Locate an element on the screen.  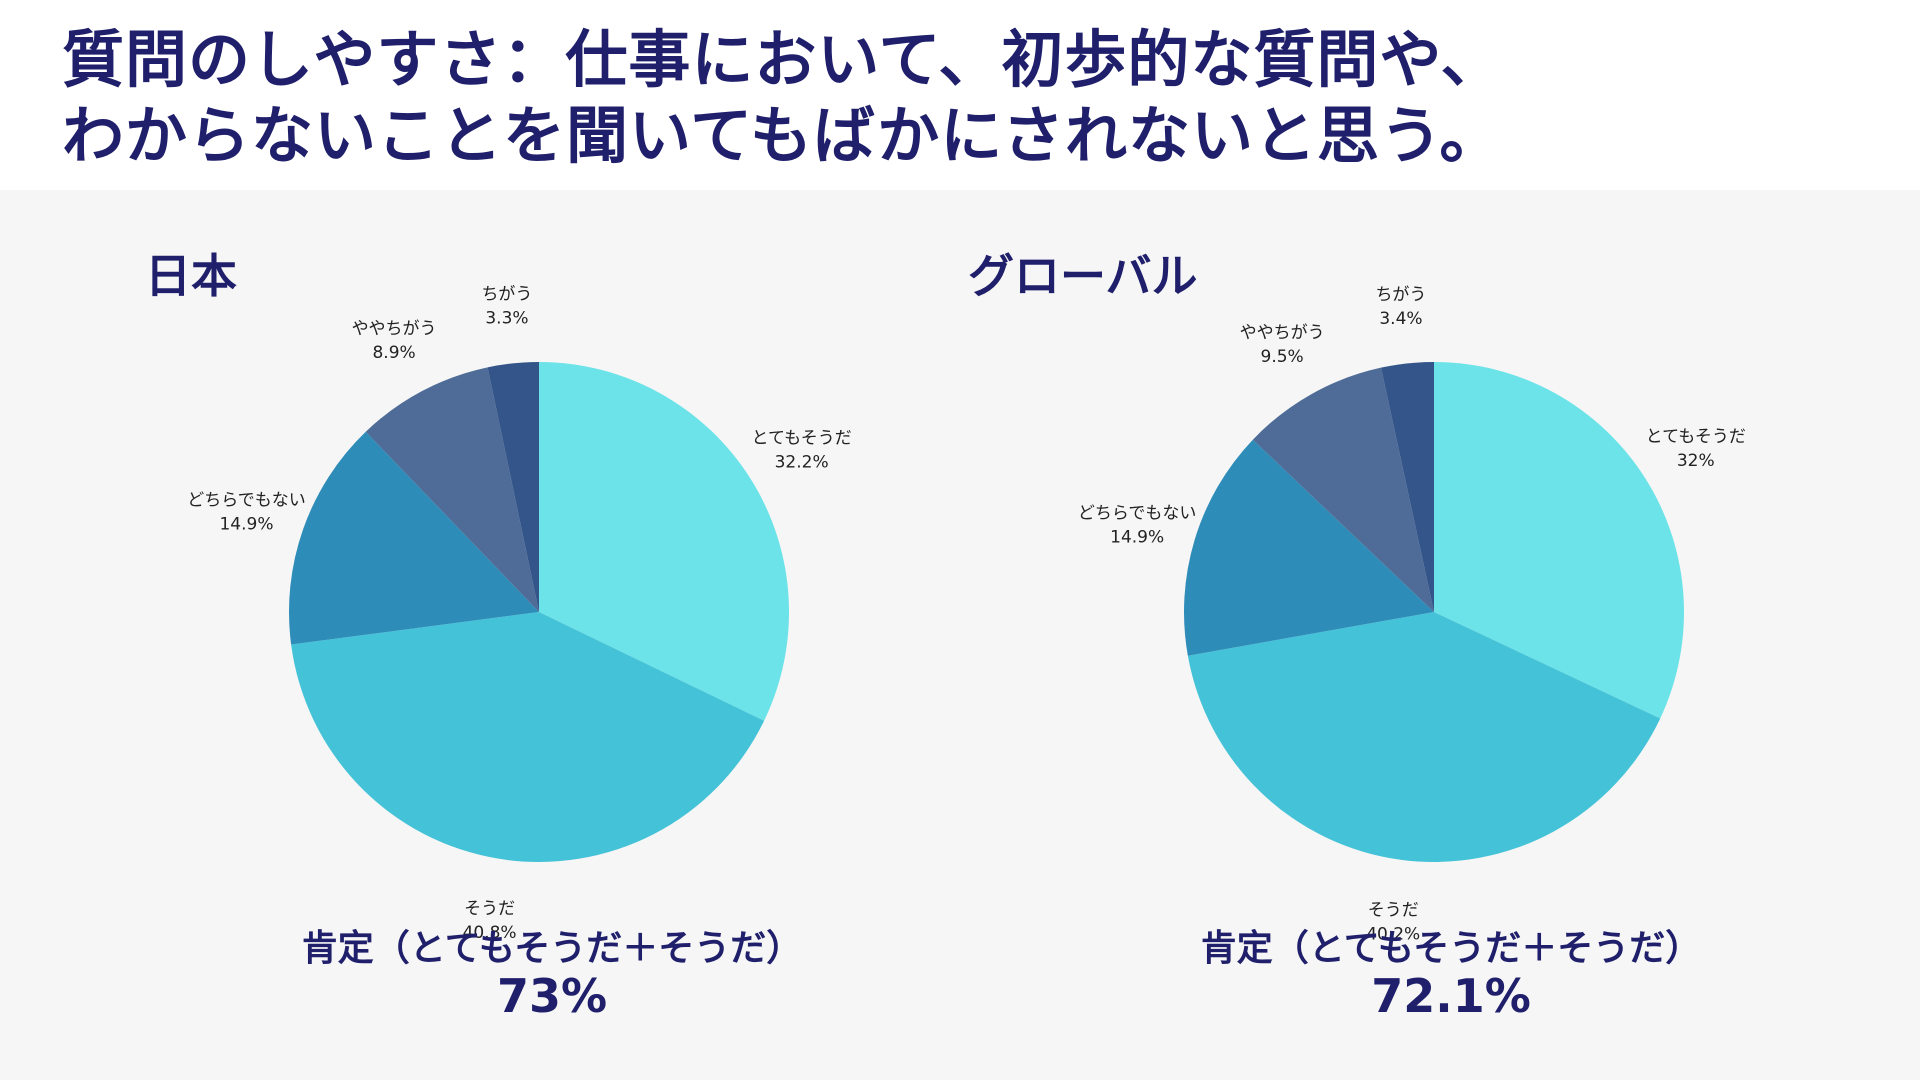
japan-summary-label: 肯定（とてもそうだ＋そうだ） is located at coordinates (552, 948).